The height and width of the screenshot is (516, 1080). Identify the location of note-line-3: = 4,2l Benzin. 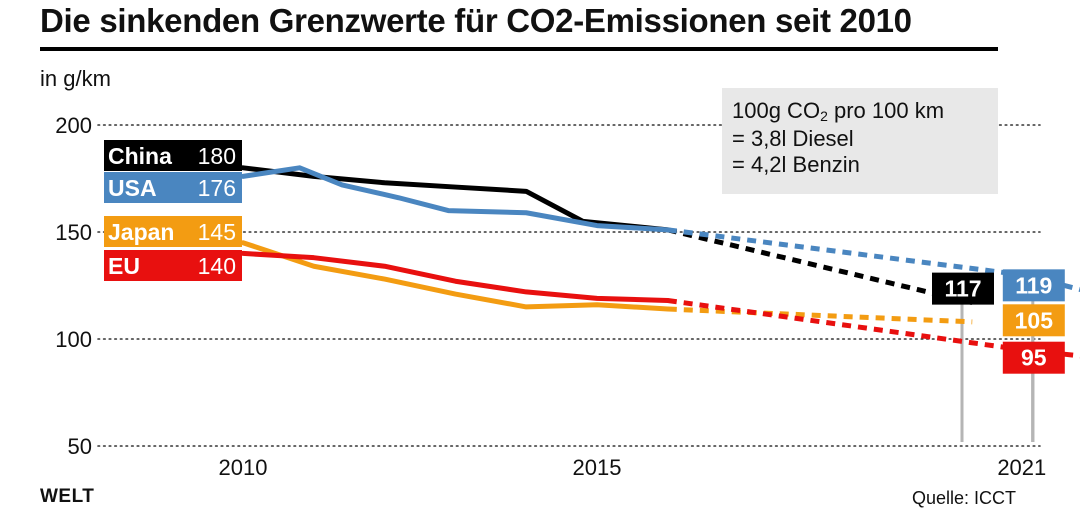
(796, 164).